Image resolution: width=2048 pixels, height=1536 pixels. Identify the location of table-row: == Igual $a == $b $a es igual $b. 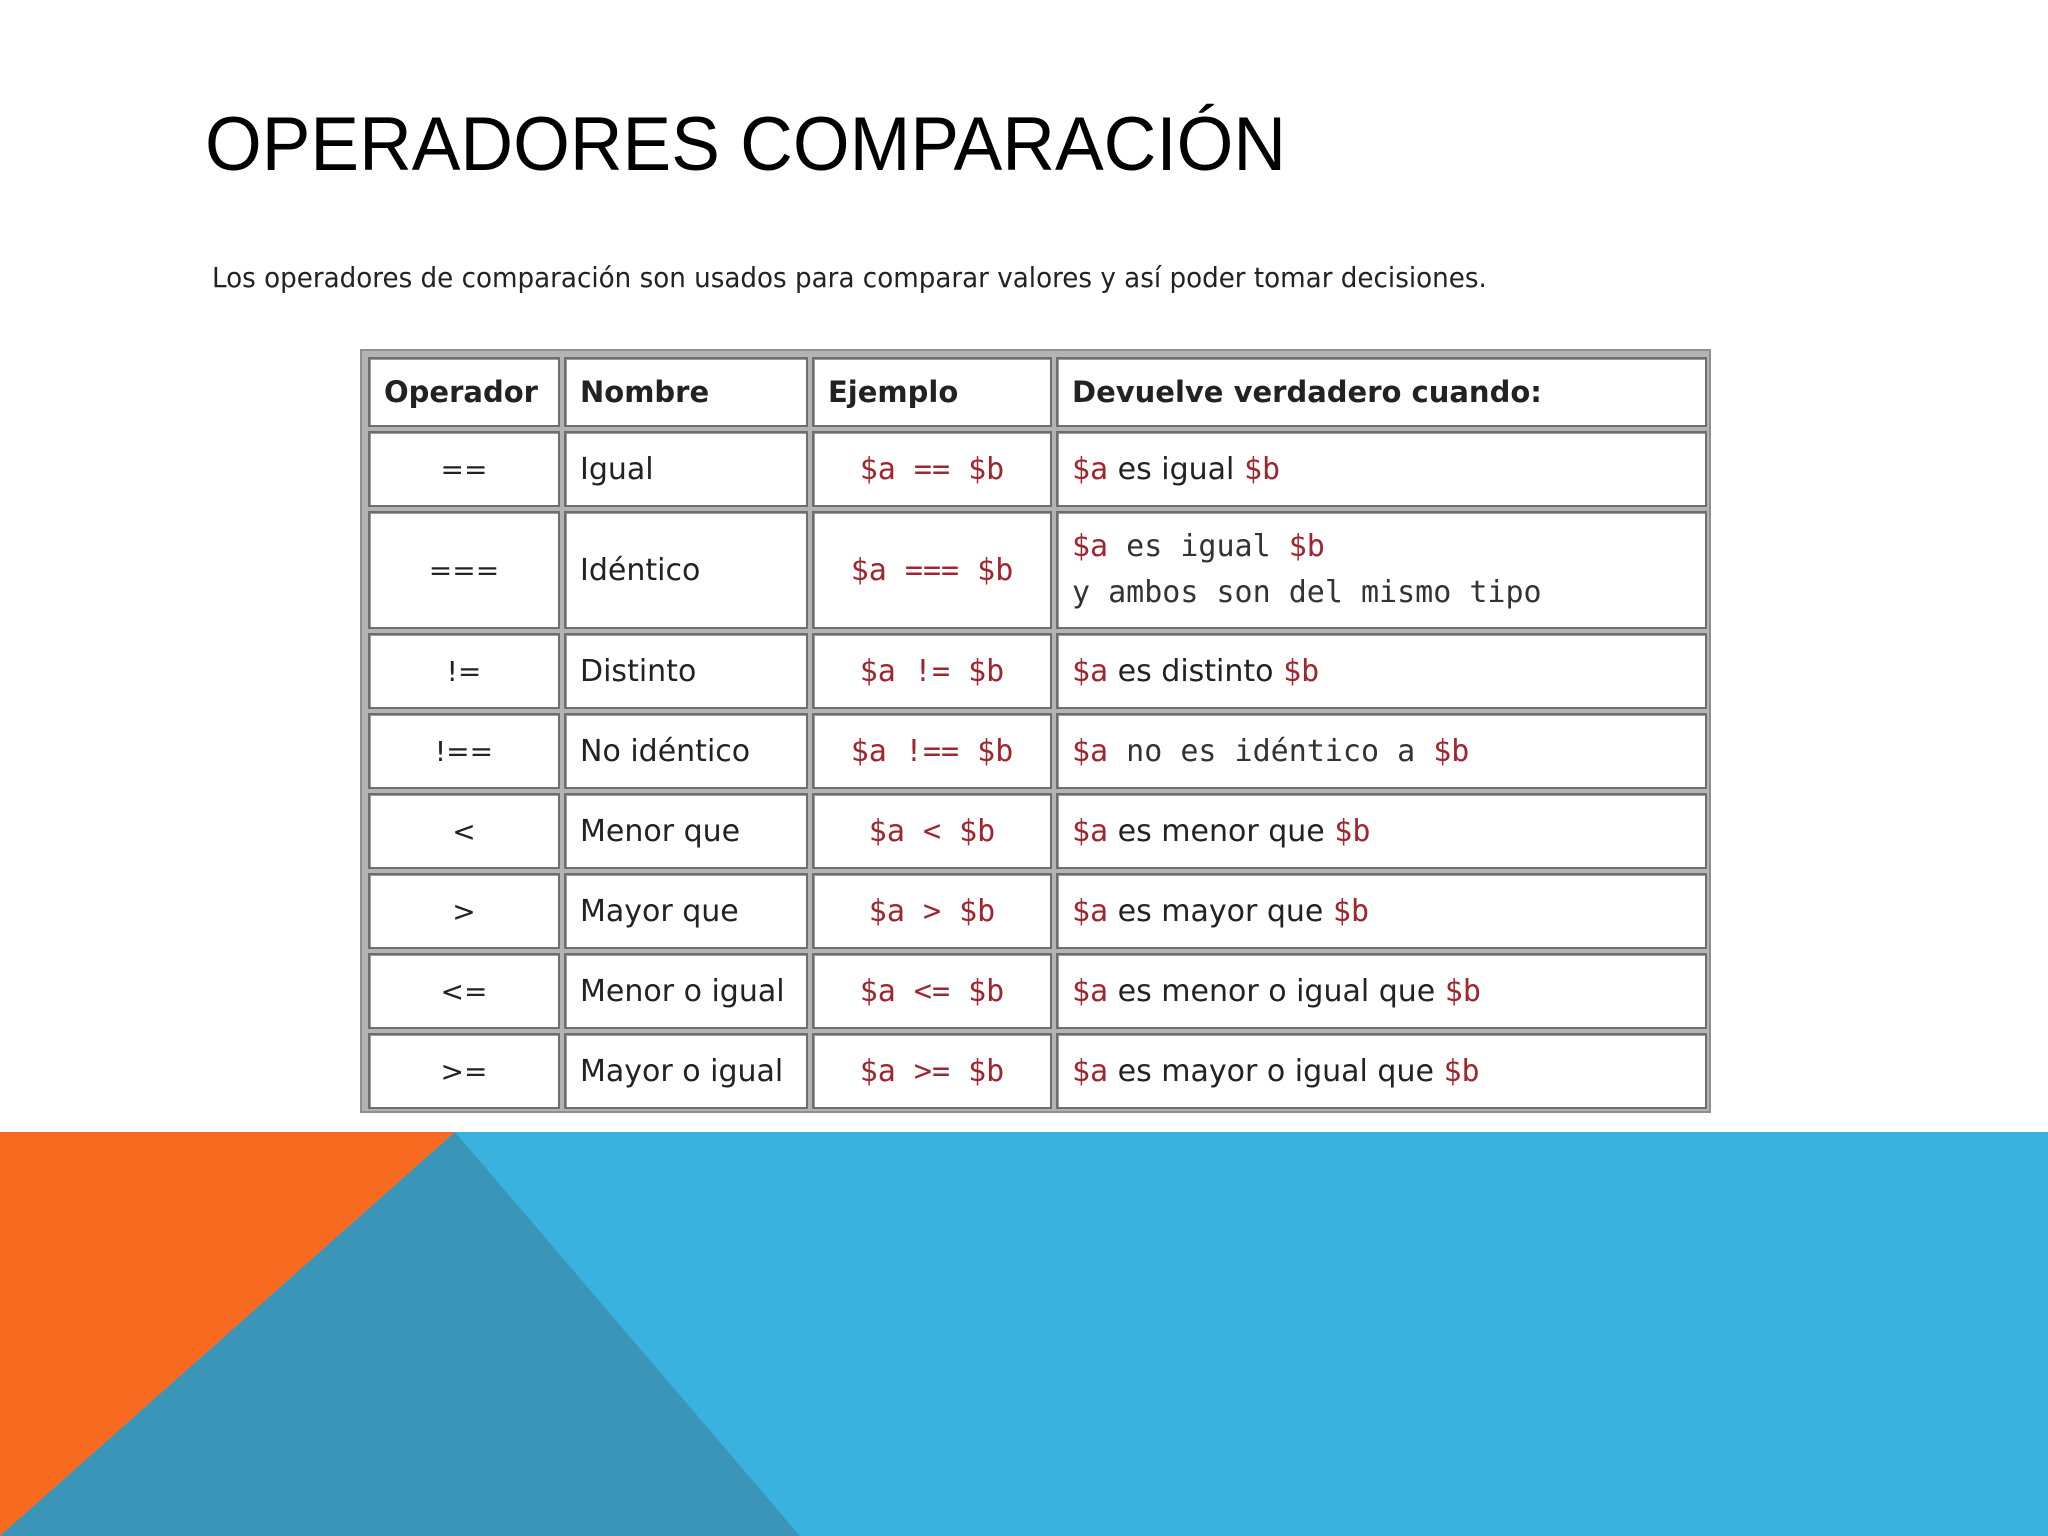
(1037, 469).